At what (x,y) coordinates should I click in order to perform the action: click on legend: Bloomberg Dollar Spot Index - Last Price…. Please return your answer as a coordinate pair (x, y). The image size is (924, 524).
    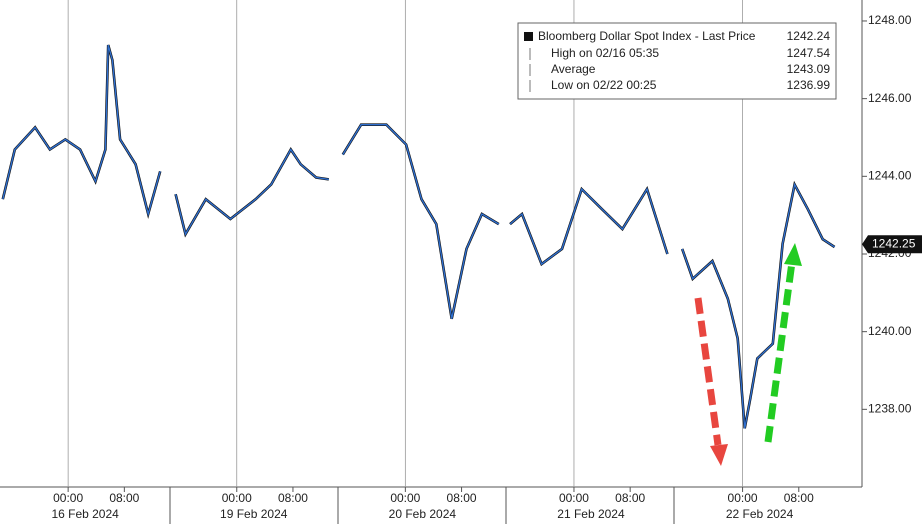
    Looking at the image, I should click on (677, 61).